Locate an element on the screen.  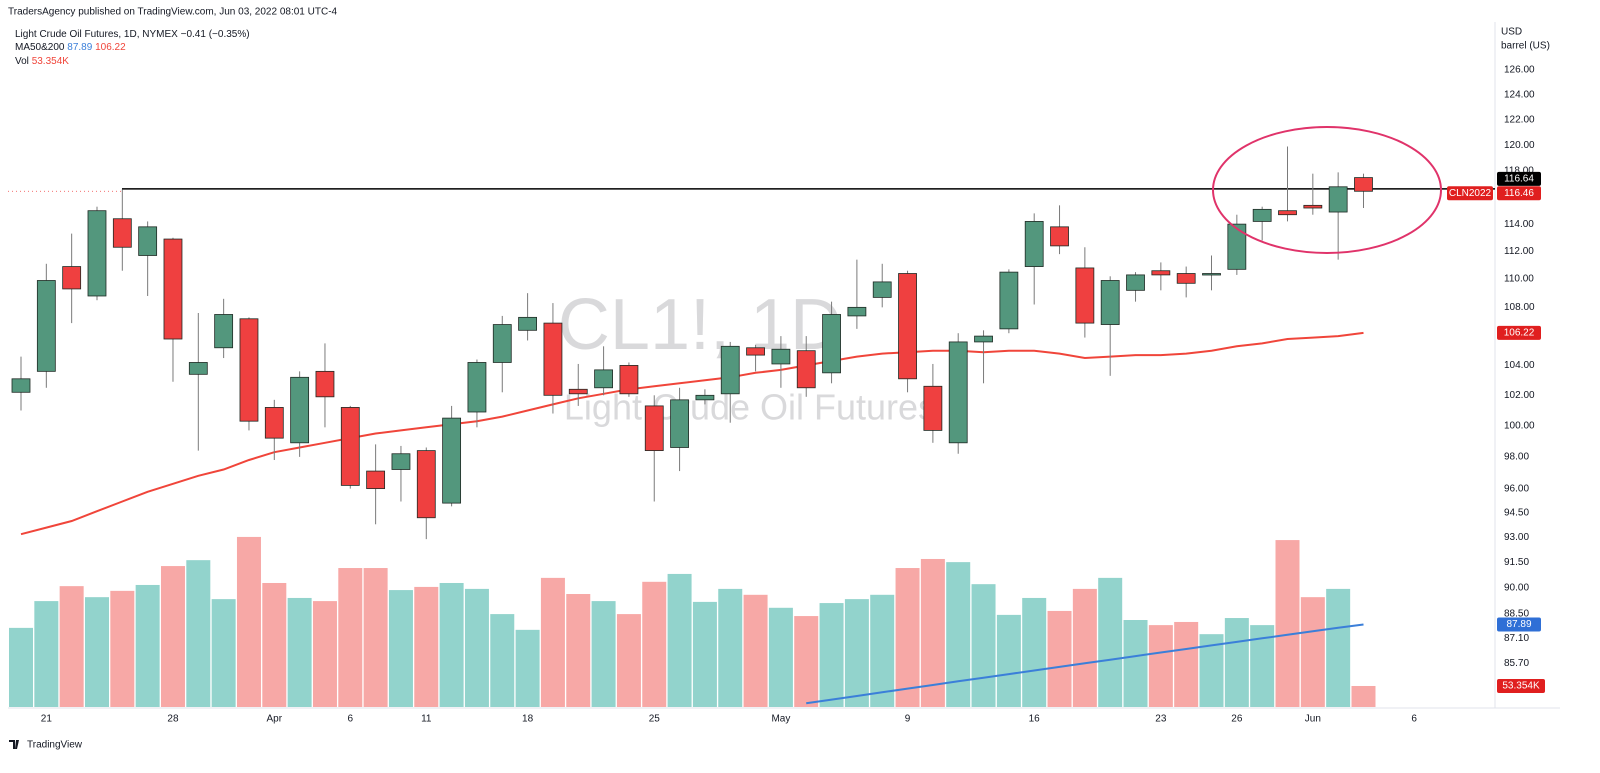
vol-name: Vol is located at coordinates (22, 61).